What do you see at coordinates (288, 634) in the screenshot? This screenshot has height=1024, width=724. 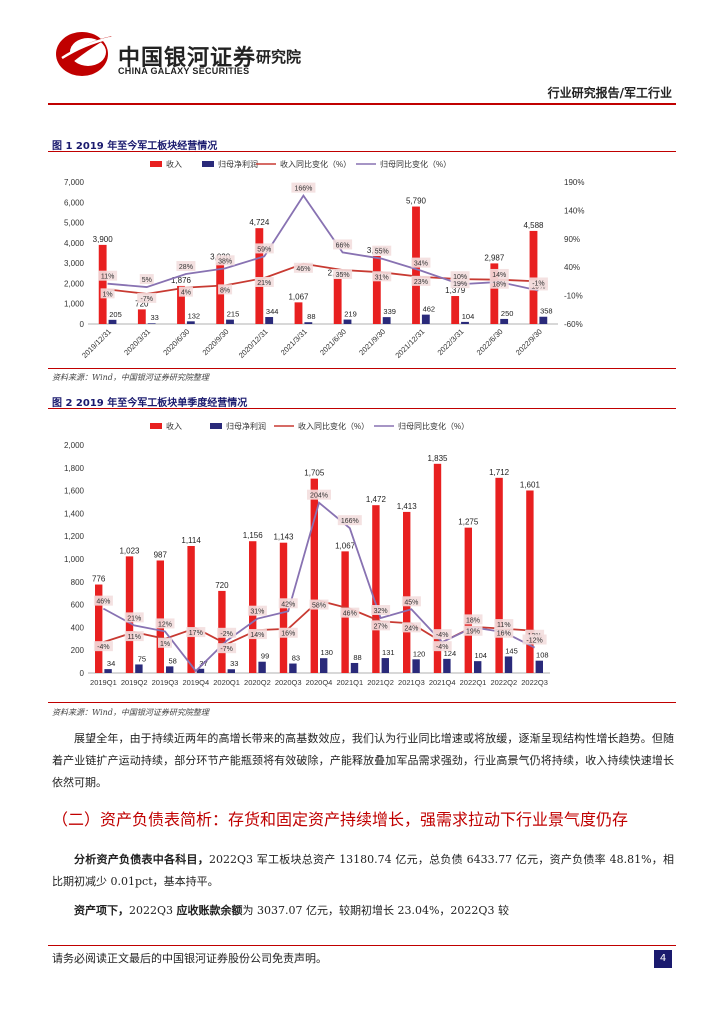 I see `revenue-yoy-label: 16%` at bounding box center [288, 634].